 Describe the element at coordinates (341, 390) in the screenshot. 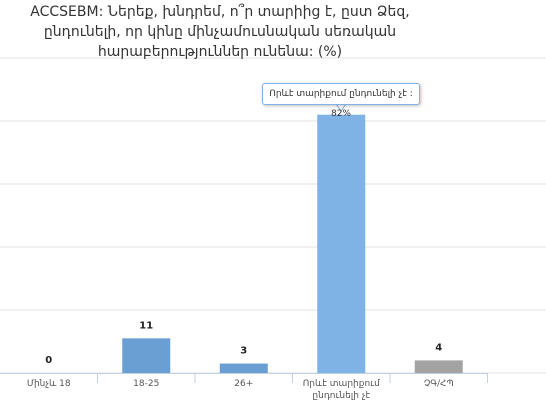

I see `x-tick-label: Որևէ տարիքում ընդունելի չէ` at that location.